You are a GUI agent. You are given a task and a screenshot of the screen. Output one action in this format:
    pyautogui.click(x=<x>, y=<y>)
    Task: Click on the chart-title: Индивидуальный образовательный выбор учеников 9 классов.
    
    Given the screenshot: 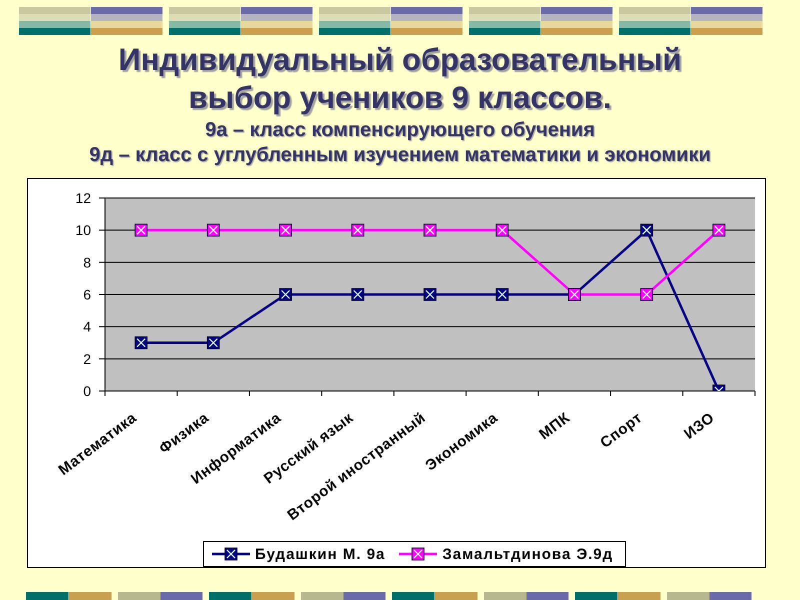 What is the action you would take?
    pyautogui.click(x=400, y=79)
    